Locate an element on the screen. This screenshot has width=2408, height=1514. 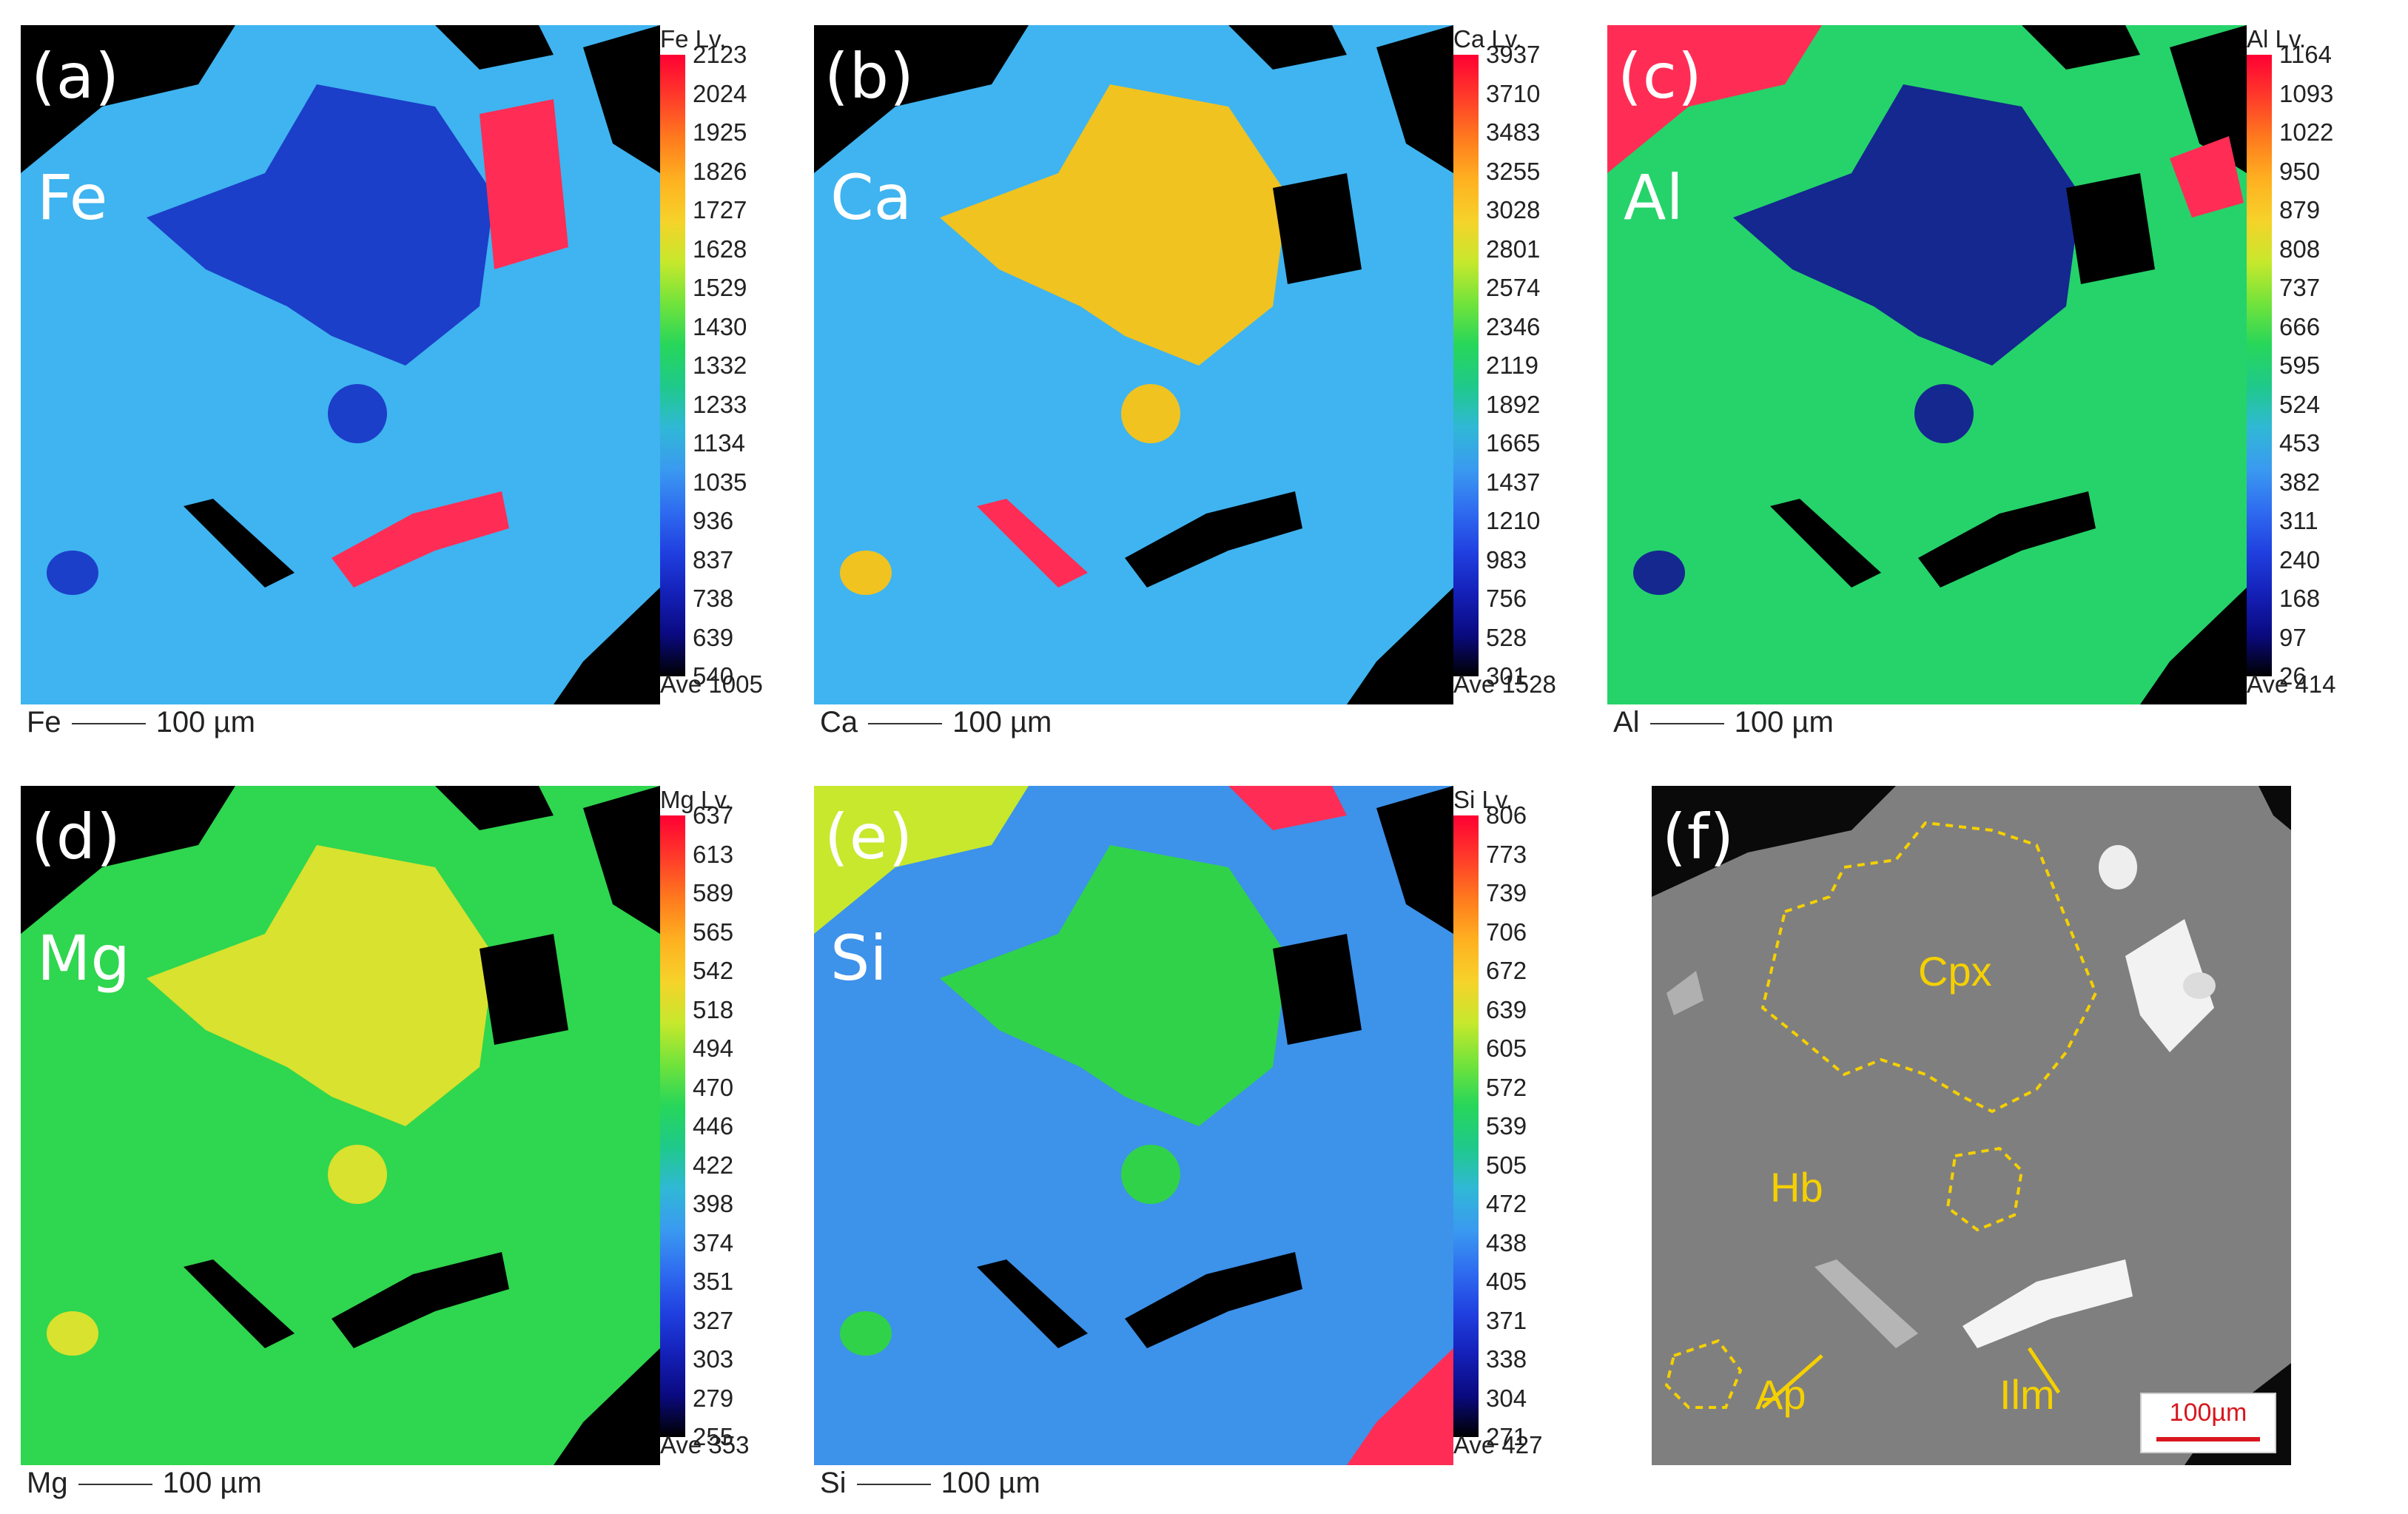
scale-element: Ca is located at coordinates (839, 722).